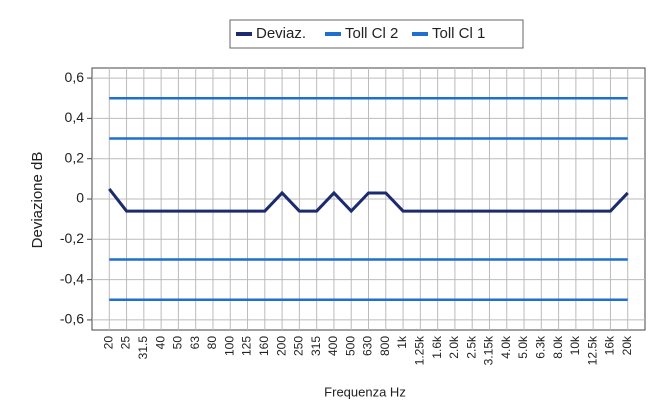 Image resolution: width=664 pixels, height=403 pixels. Describe the element at coordinates (75, 77) in the screenshot. I see `y-tick-label: 0,6` at that location.